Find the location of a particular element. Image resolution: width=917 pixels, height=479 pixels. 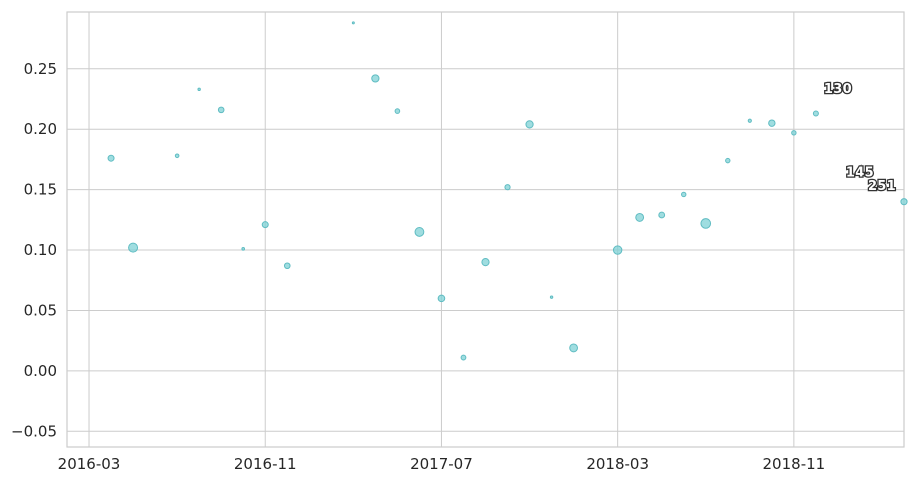

annotation-label: 251 is located at coordinates (882, 186).